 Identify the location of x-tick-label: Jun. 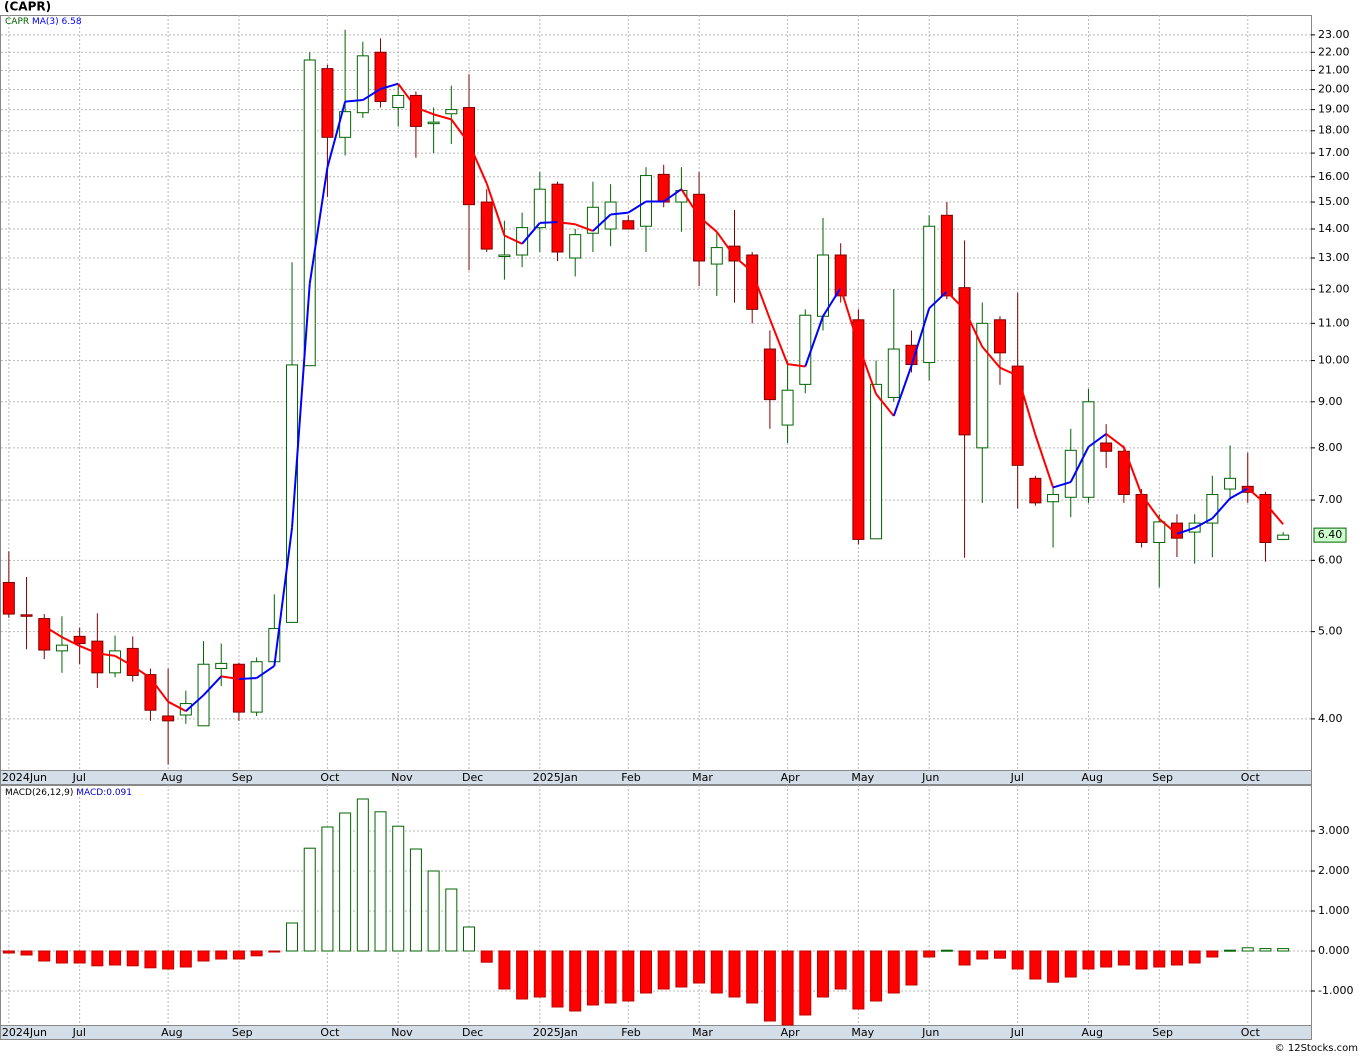
(930, 1032).